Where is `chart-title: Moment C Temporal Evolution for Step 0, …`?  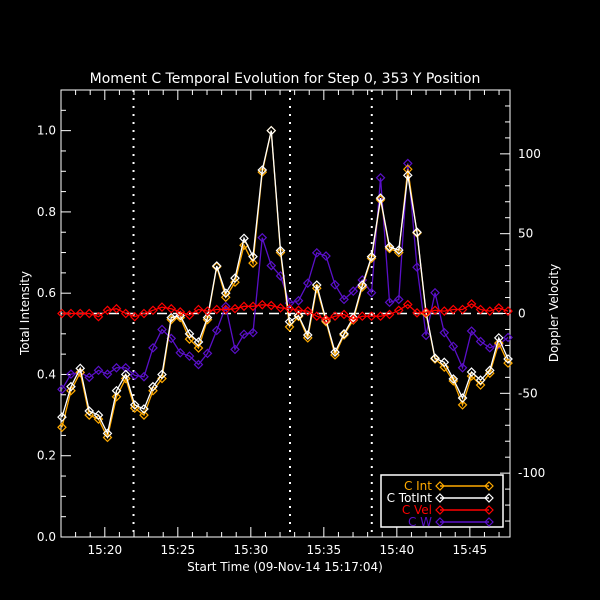 chart-title: Moment C Temporal Evolution for Step 0, … is located at coordinates (285, 79).